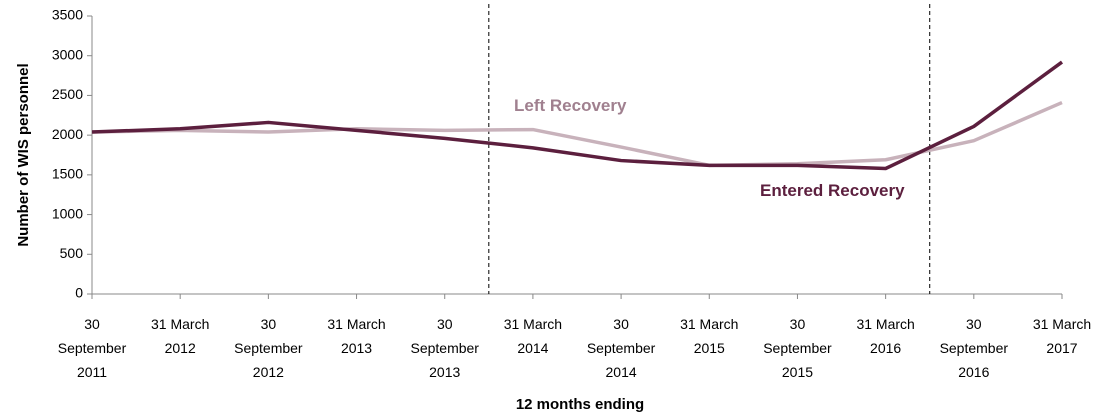  I want to click on x-tick-label: 2017, so click(1061, 348).